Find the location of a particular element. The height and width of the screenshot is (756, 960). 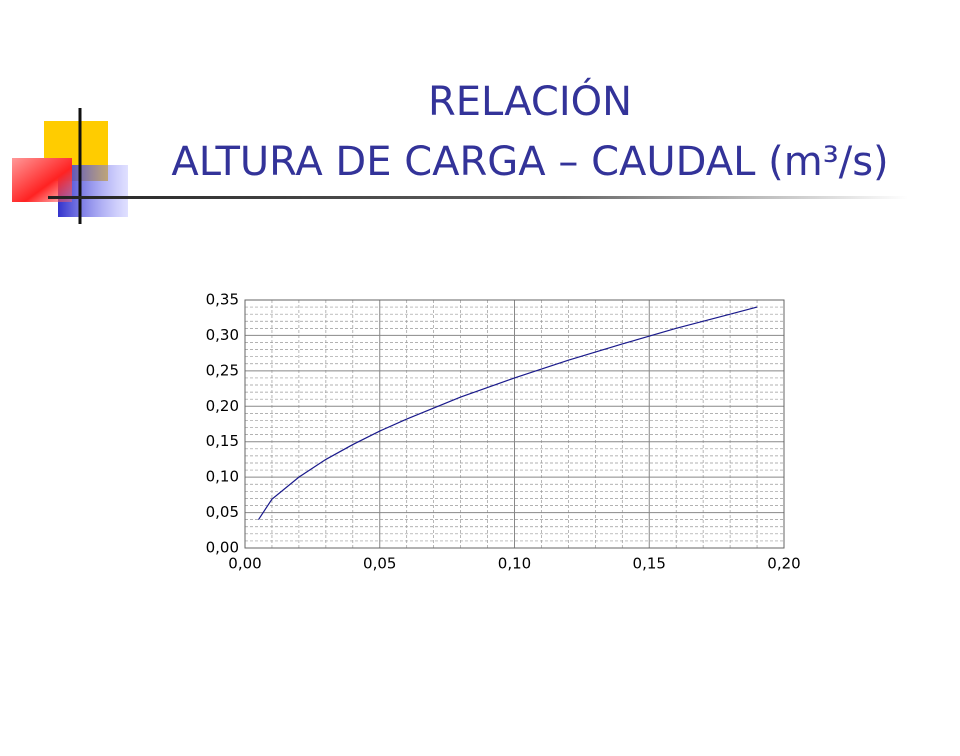

logo is located at coordinates (70, 166).